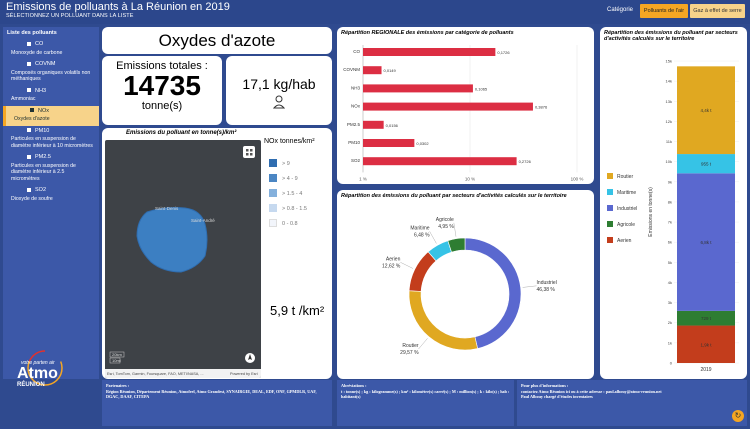 Image resolution: width=750 pixels, height=429 pixels. I want to click on abbreviations-title: Abréviations :, so click(354, 385).